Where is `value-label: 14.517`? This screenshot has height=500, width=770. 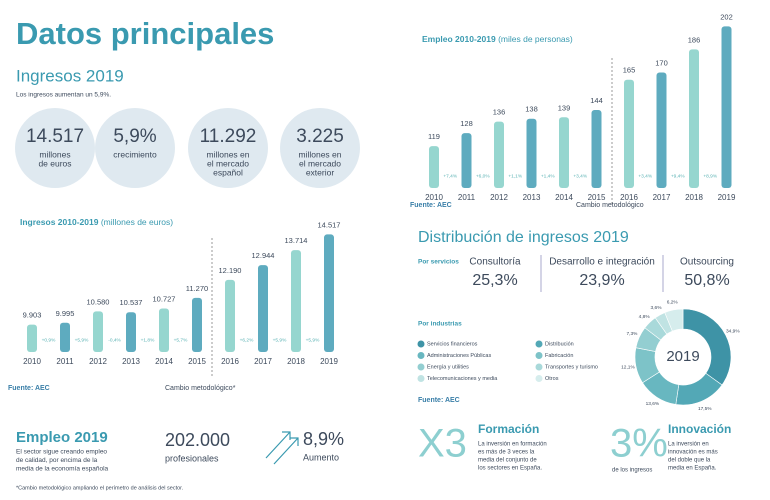
value-label: 14.517 is located at coordinates (329, 224).